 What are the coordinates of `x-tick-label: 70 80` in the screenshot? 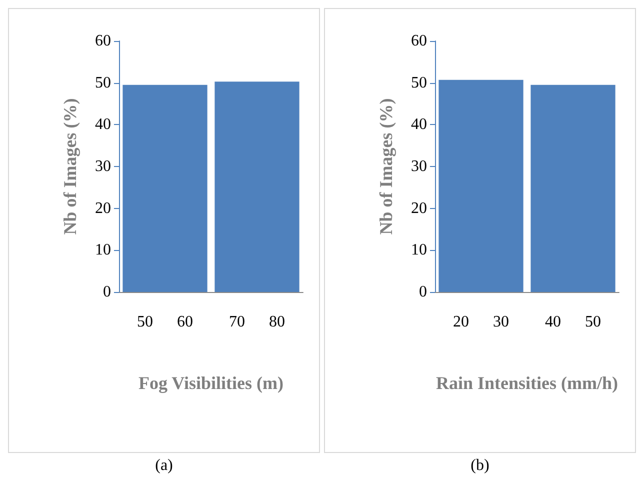 It's located at (257, 322).